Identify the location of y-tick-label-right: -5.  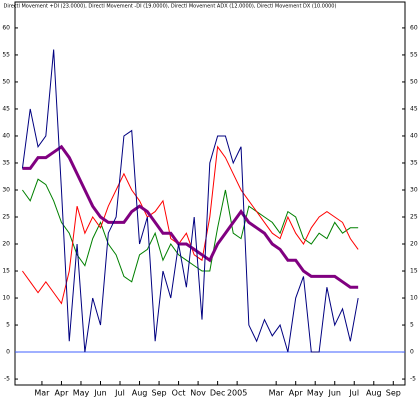
(413, 379).